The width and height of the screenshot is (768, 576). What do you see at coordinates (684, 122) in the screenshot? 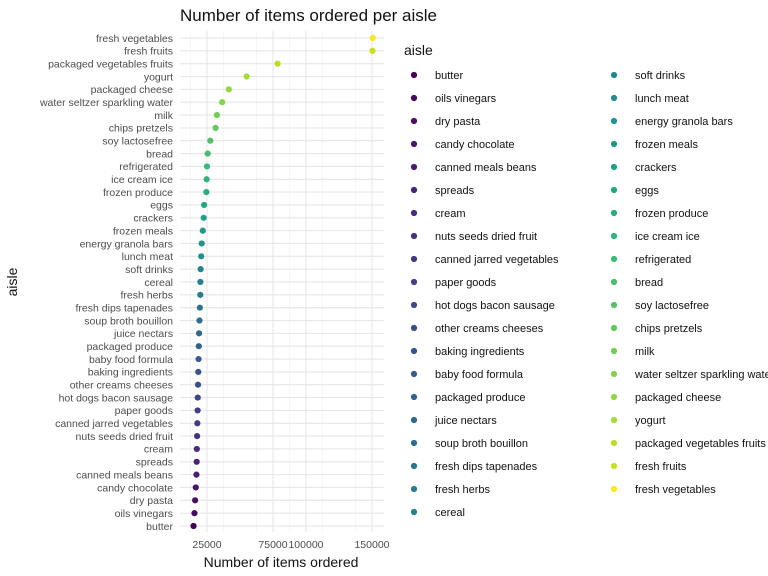
I see `legend-label: energy granola bars` at bounding box center [684, 122].